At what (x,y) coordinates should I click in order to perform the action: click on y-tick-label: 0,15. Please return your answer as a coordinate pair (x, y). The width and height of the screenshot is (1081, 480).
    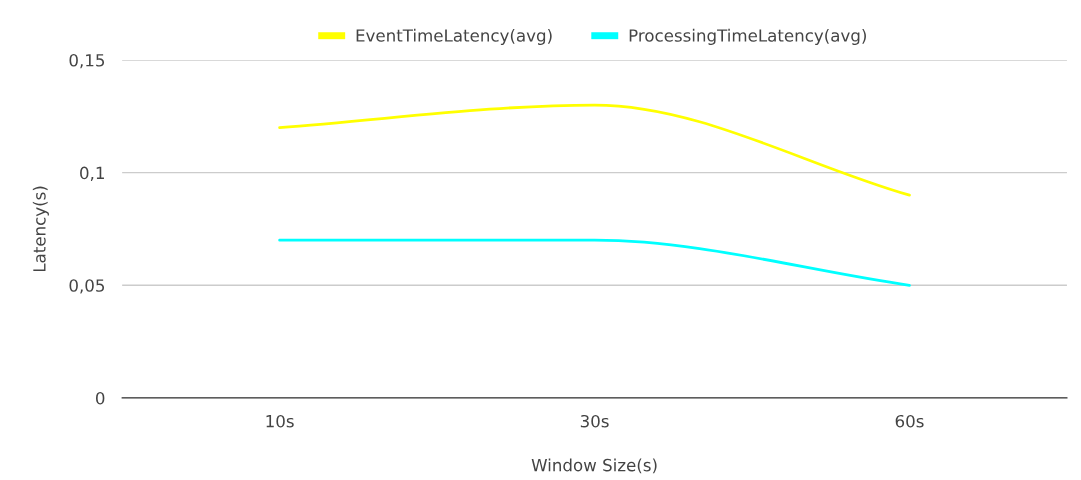
    Looking at the image, I should click on (87, 61).